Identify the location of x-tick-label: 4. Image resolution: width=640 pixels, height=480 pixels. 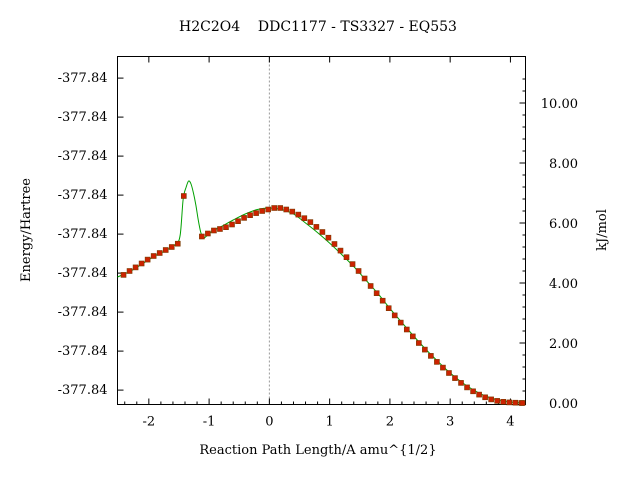
(510, 422).